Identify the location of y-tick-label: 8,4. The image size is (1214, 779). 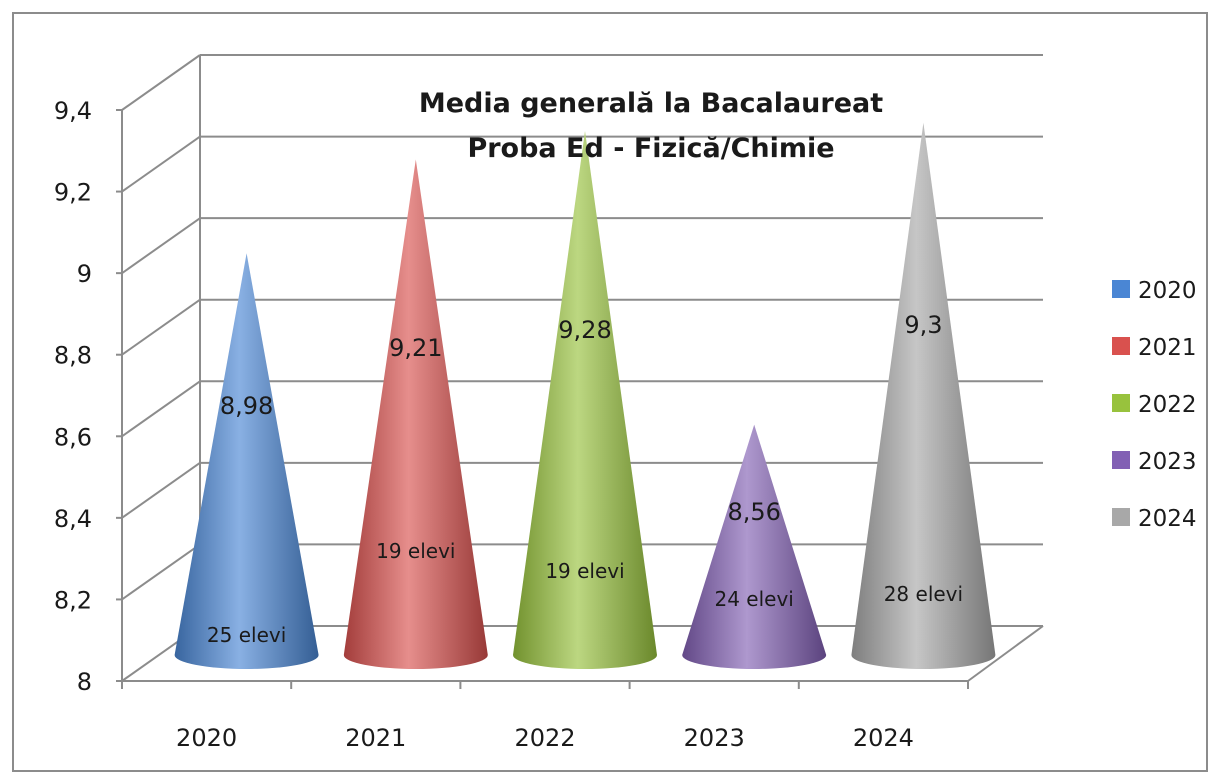
(73, 519).